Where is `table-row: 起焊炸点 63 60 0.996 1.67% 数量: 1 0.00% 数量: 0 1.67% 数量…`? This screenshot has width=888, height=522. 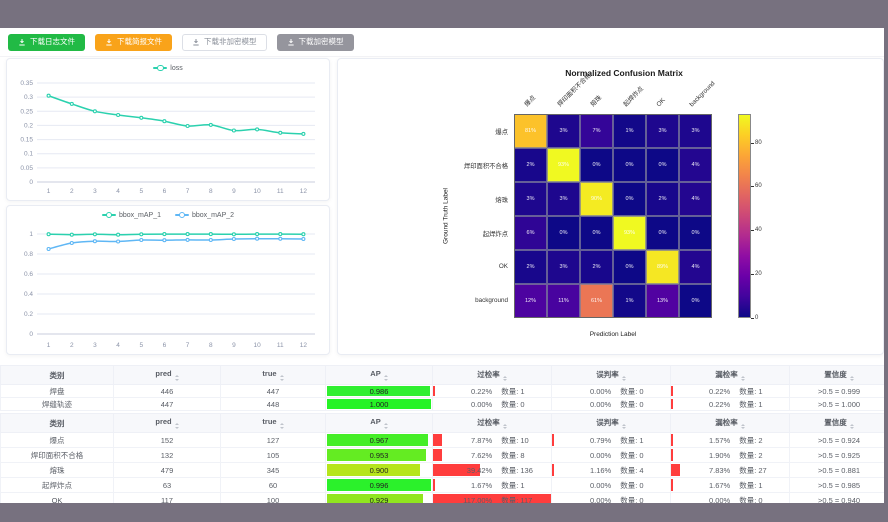
table-row: 起焊炸点 63 60 0.996 1.67% 数量: 1 0.00% 数量: 0 1.67% 数量… is located at coordinates (442, 485).